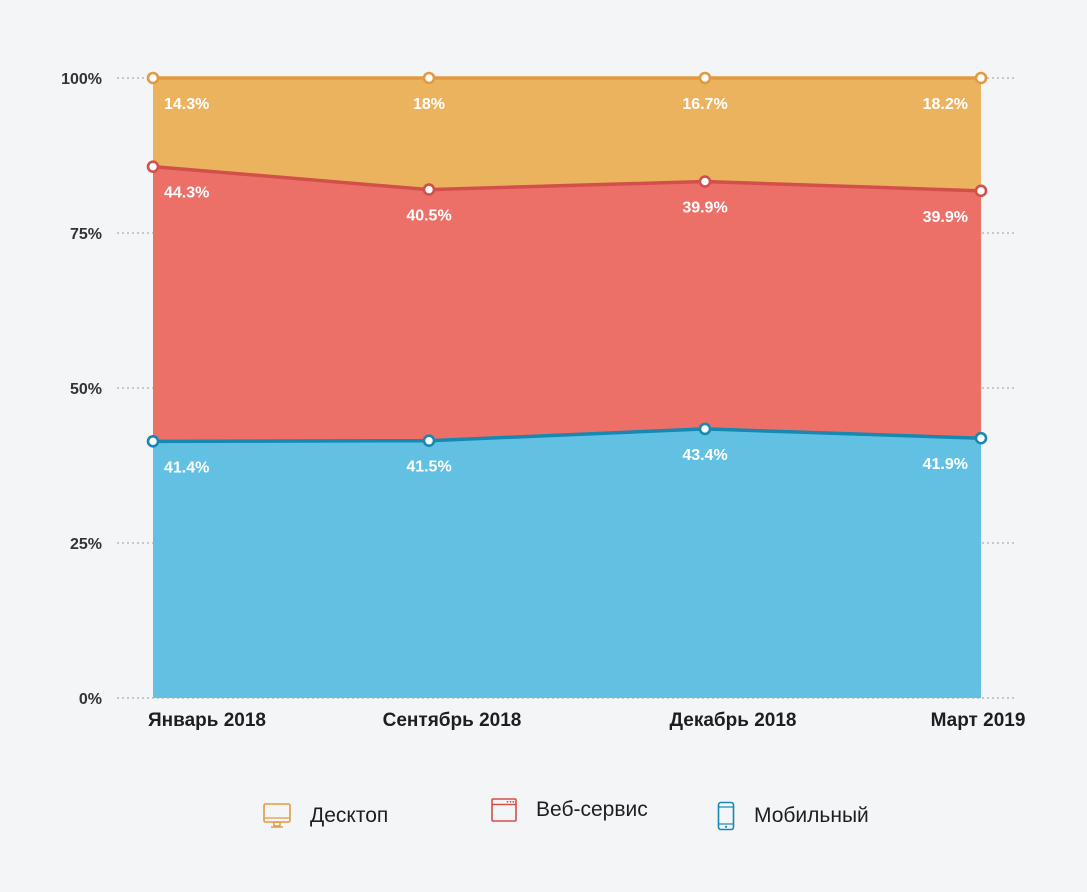 Image resolution: width=1087 pixels, height=892 pixels. What do you see at coordinates (86, 389) in the screenshot?
I see `y-tick-label: 50%` at bounding box center [86, 389].